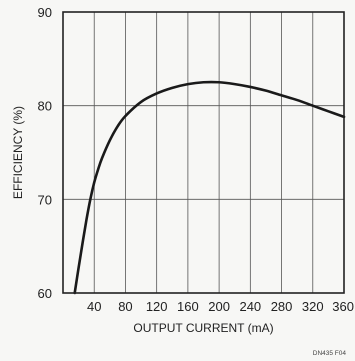 Image resolution: width=355 pixels, height=361 pixels. I want to click on x-tick-label: 320, so click(313, 306).